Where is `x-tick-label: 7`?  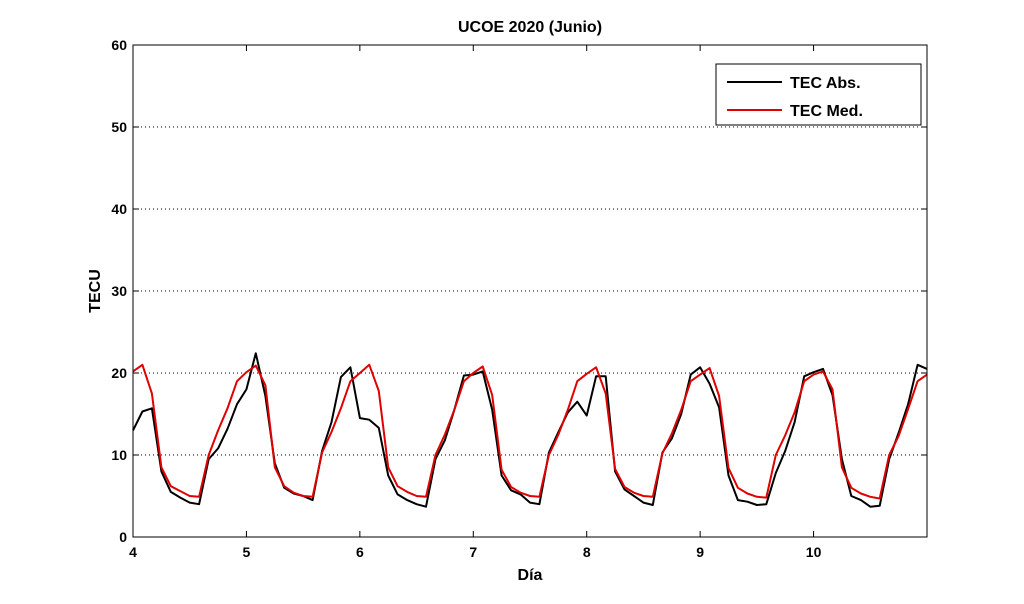 x-tick-label: 7 is located at coordinates (473, 552).